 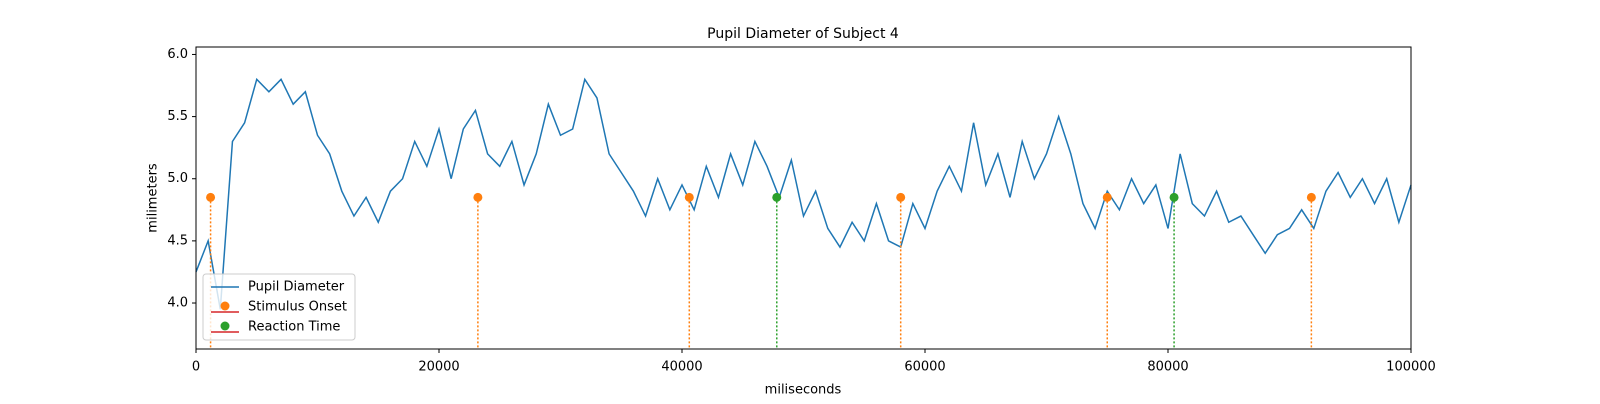 What do you see at coordinates (153, 198) in the screenshot?
I see `y-axis-label: milimeters` at bounding box center [153, 198].